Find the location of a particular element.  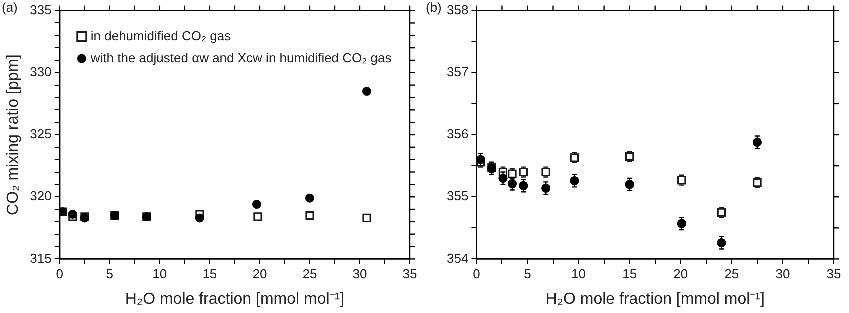

legend-label: in dehumidified CO₂ gas is located at coordinates (161, 36).